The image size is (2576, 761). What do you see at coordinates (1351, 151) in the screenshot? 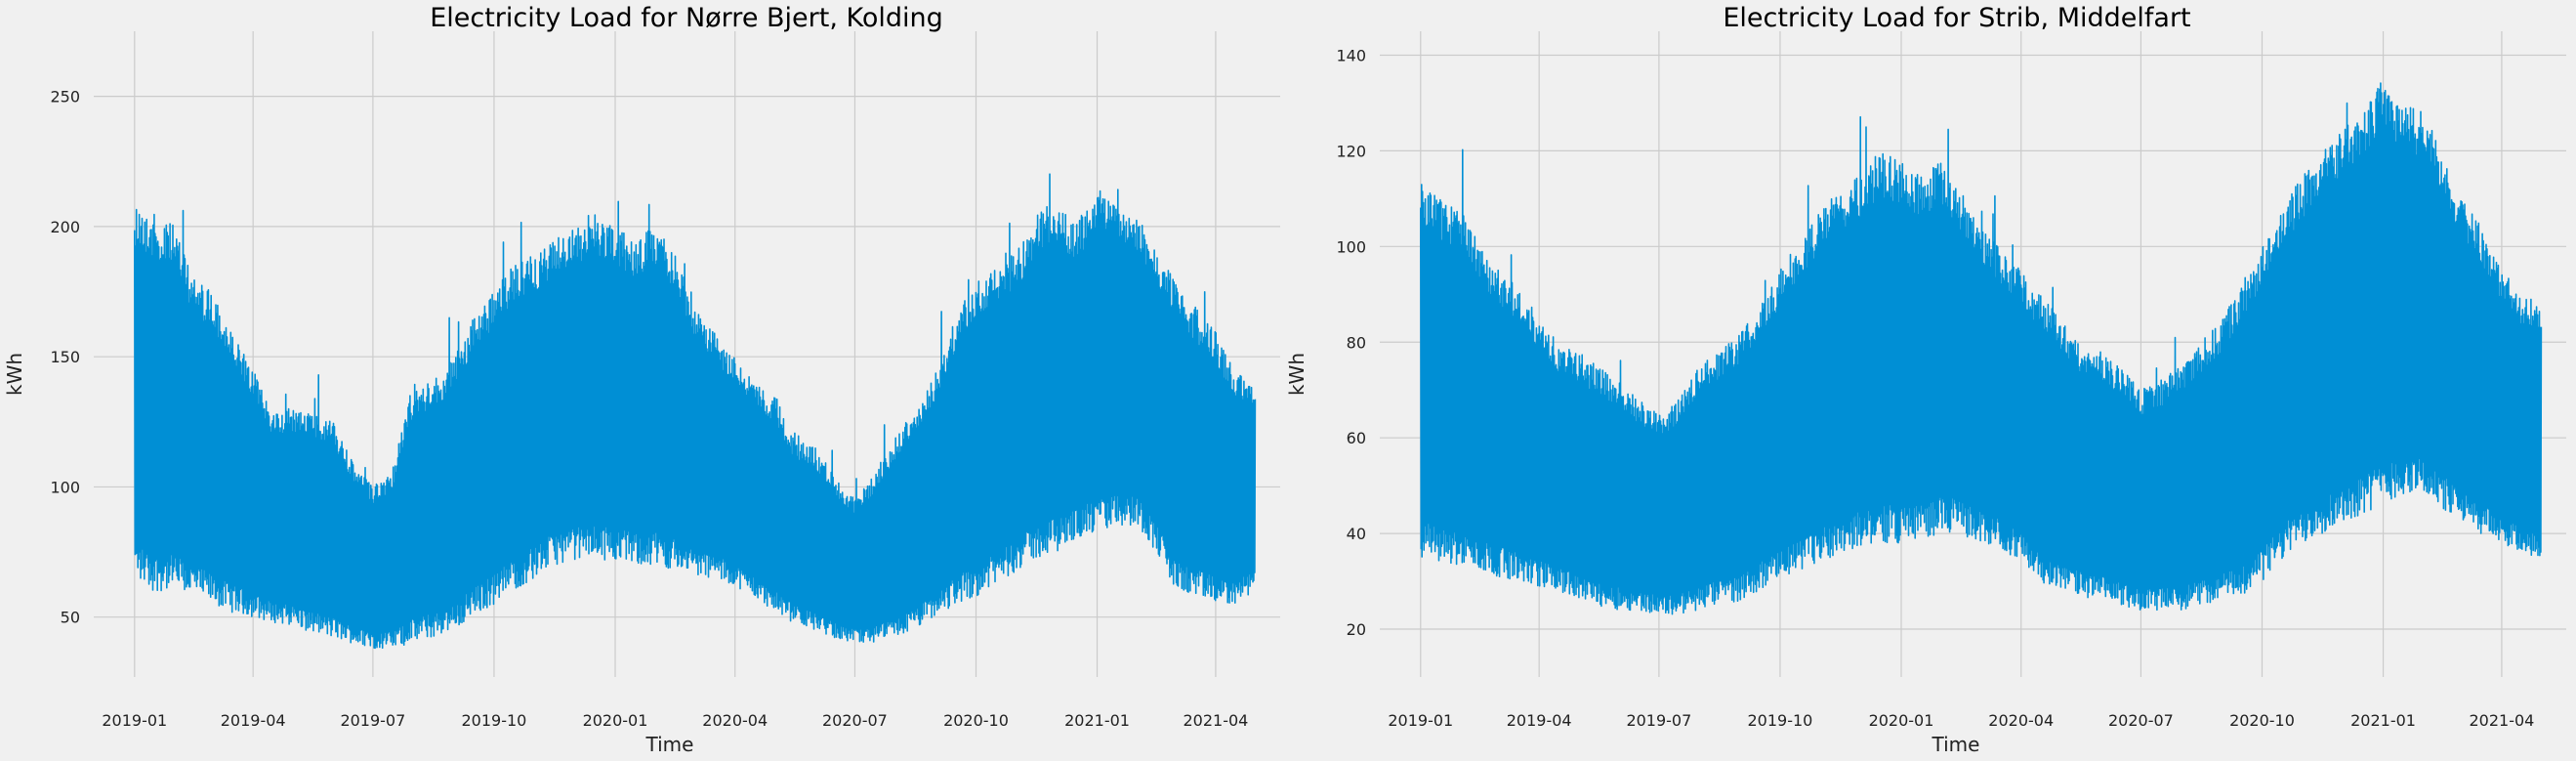
I see `y-tick-label: 120` at bounding box center [1351, 151].